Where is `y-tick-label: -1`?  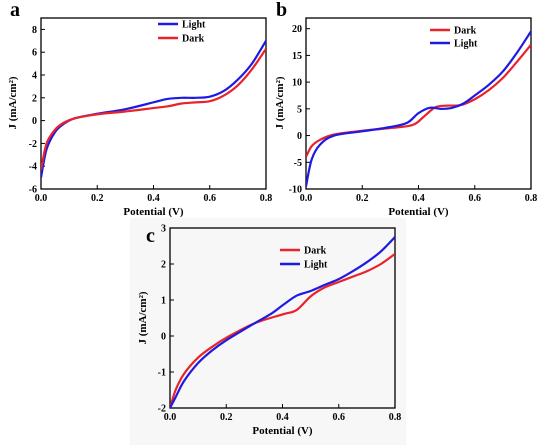 y-tick-label: -1 is located at coordinates (162, 373).